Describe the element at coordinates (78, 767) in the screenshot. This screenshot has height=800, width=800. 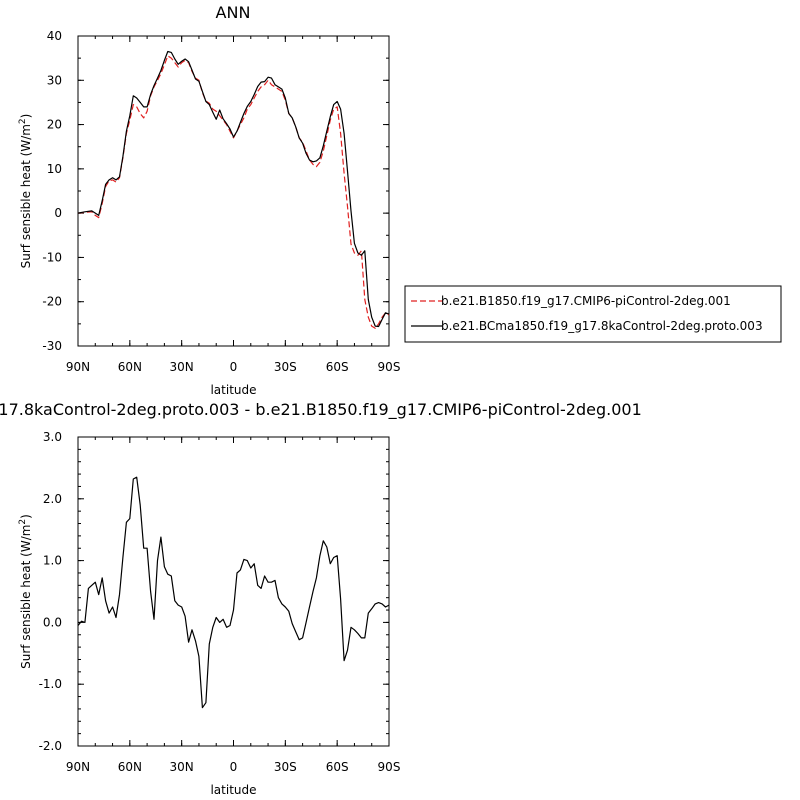
I see `diff-x-tick-label: 90N` at that location.